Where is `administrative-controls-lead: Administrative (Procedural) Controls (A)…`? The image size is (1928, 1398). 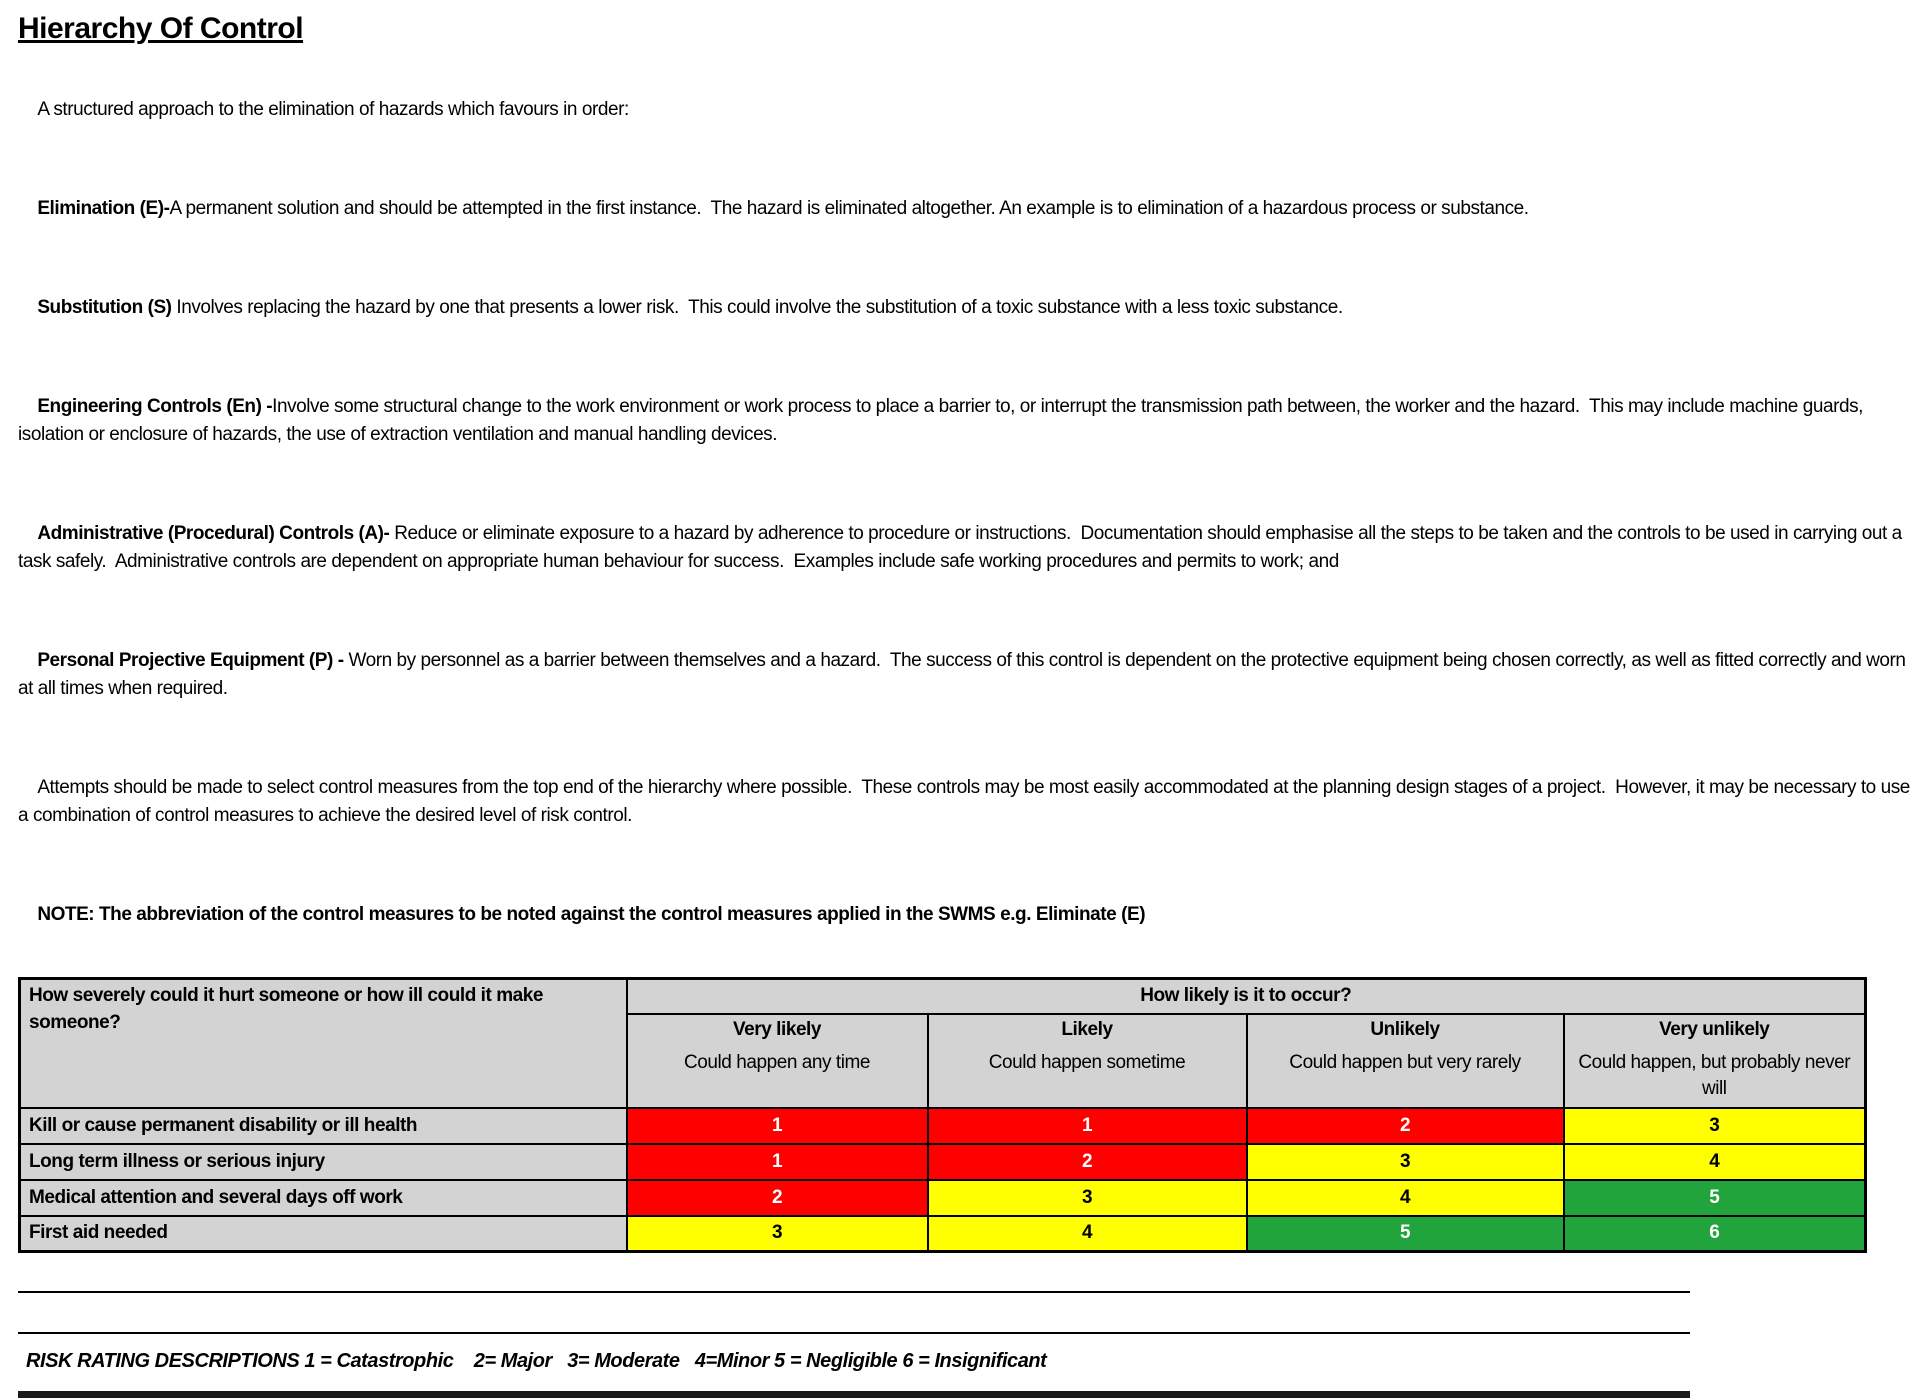
administrative-controls-lead: Administrative (Procedural) Controls (A)… is located at coordinates (216, 533).